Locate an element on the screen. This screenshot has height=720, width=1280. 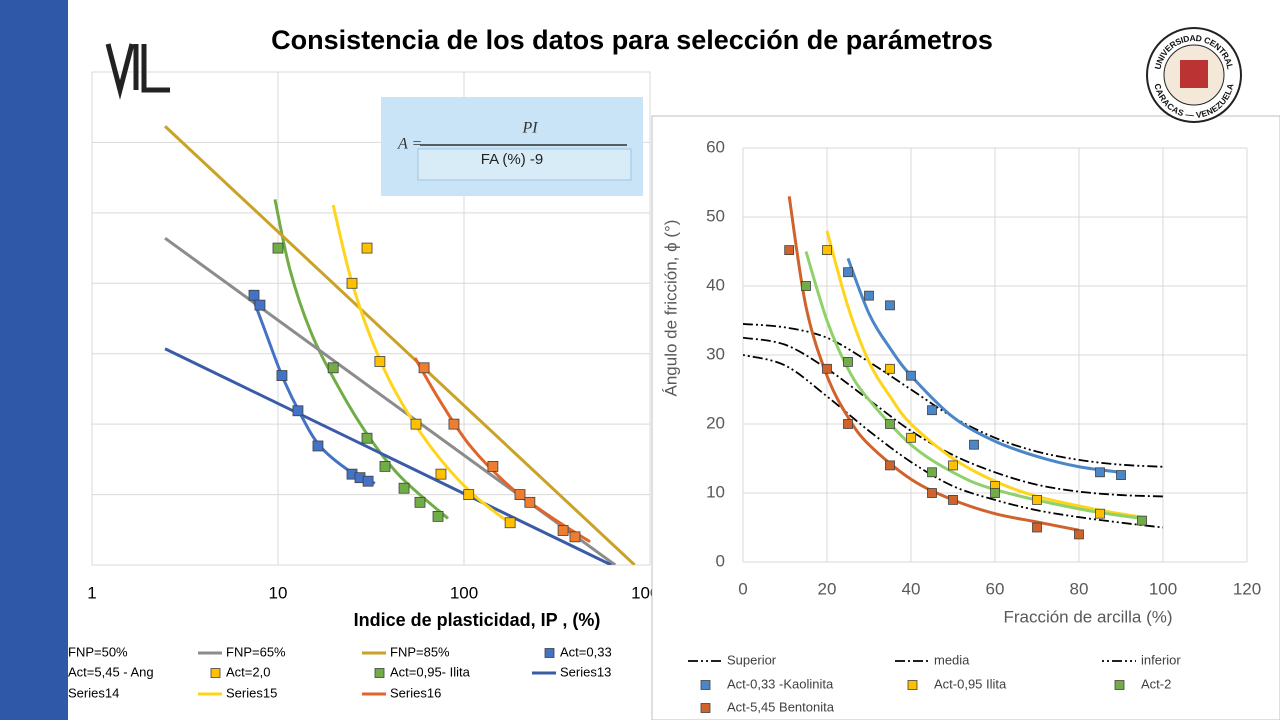
legend-label: FNP=50% is located at coordinates (98, 651).